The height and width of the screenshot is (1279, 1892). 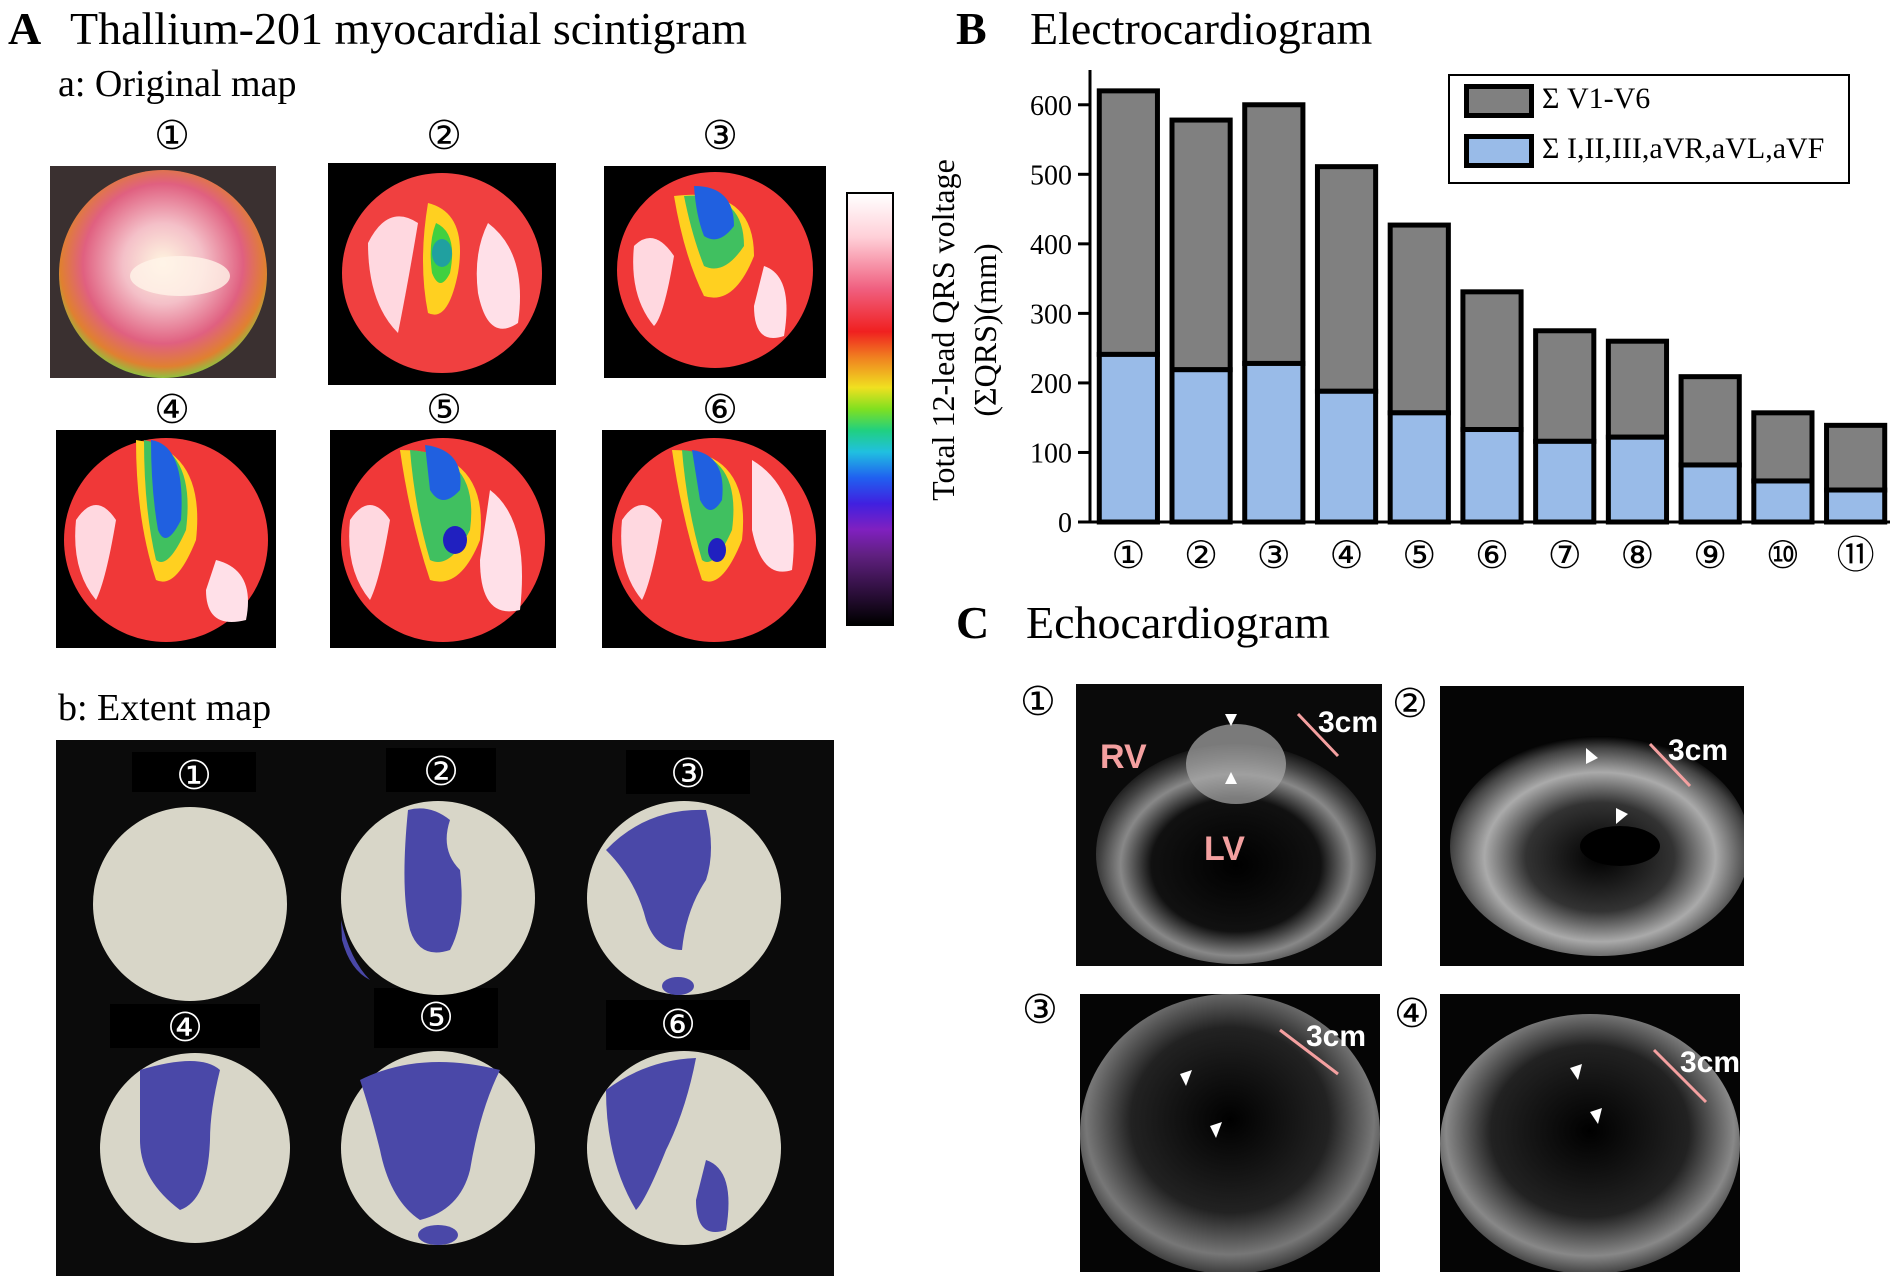 What do you see at coordinates (409, 28) in the screenshot?
I see `panel-a-title: Thallium-201 myocardial scintigram` at bounding box center [409, 28].